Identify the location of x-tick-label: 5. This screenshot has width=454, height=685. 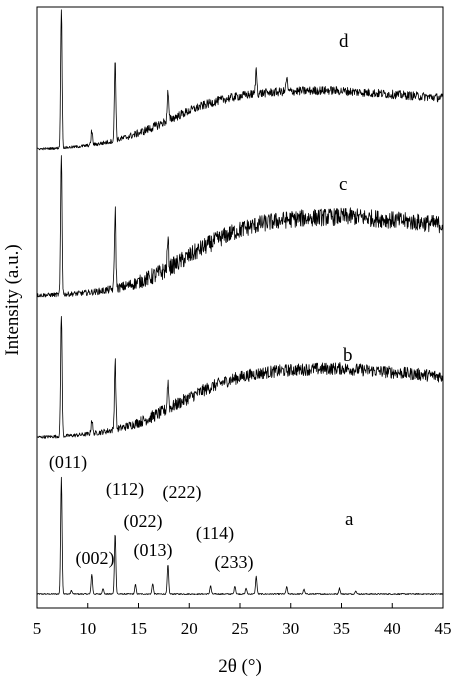
(37, 628).